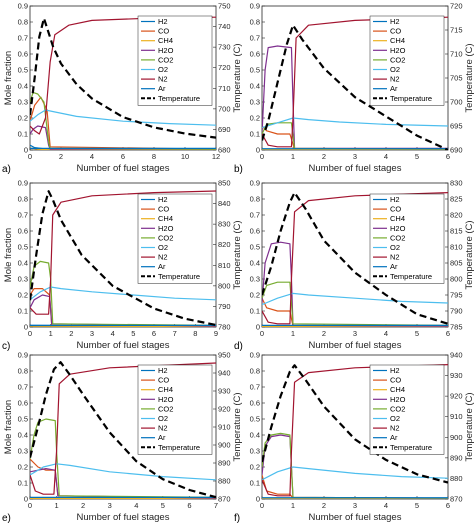  I want to click on y2-tick-label: 730, so click(224, 47).